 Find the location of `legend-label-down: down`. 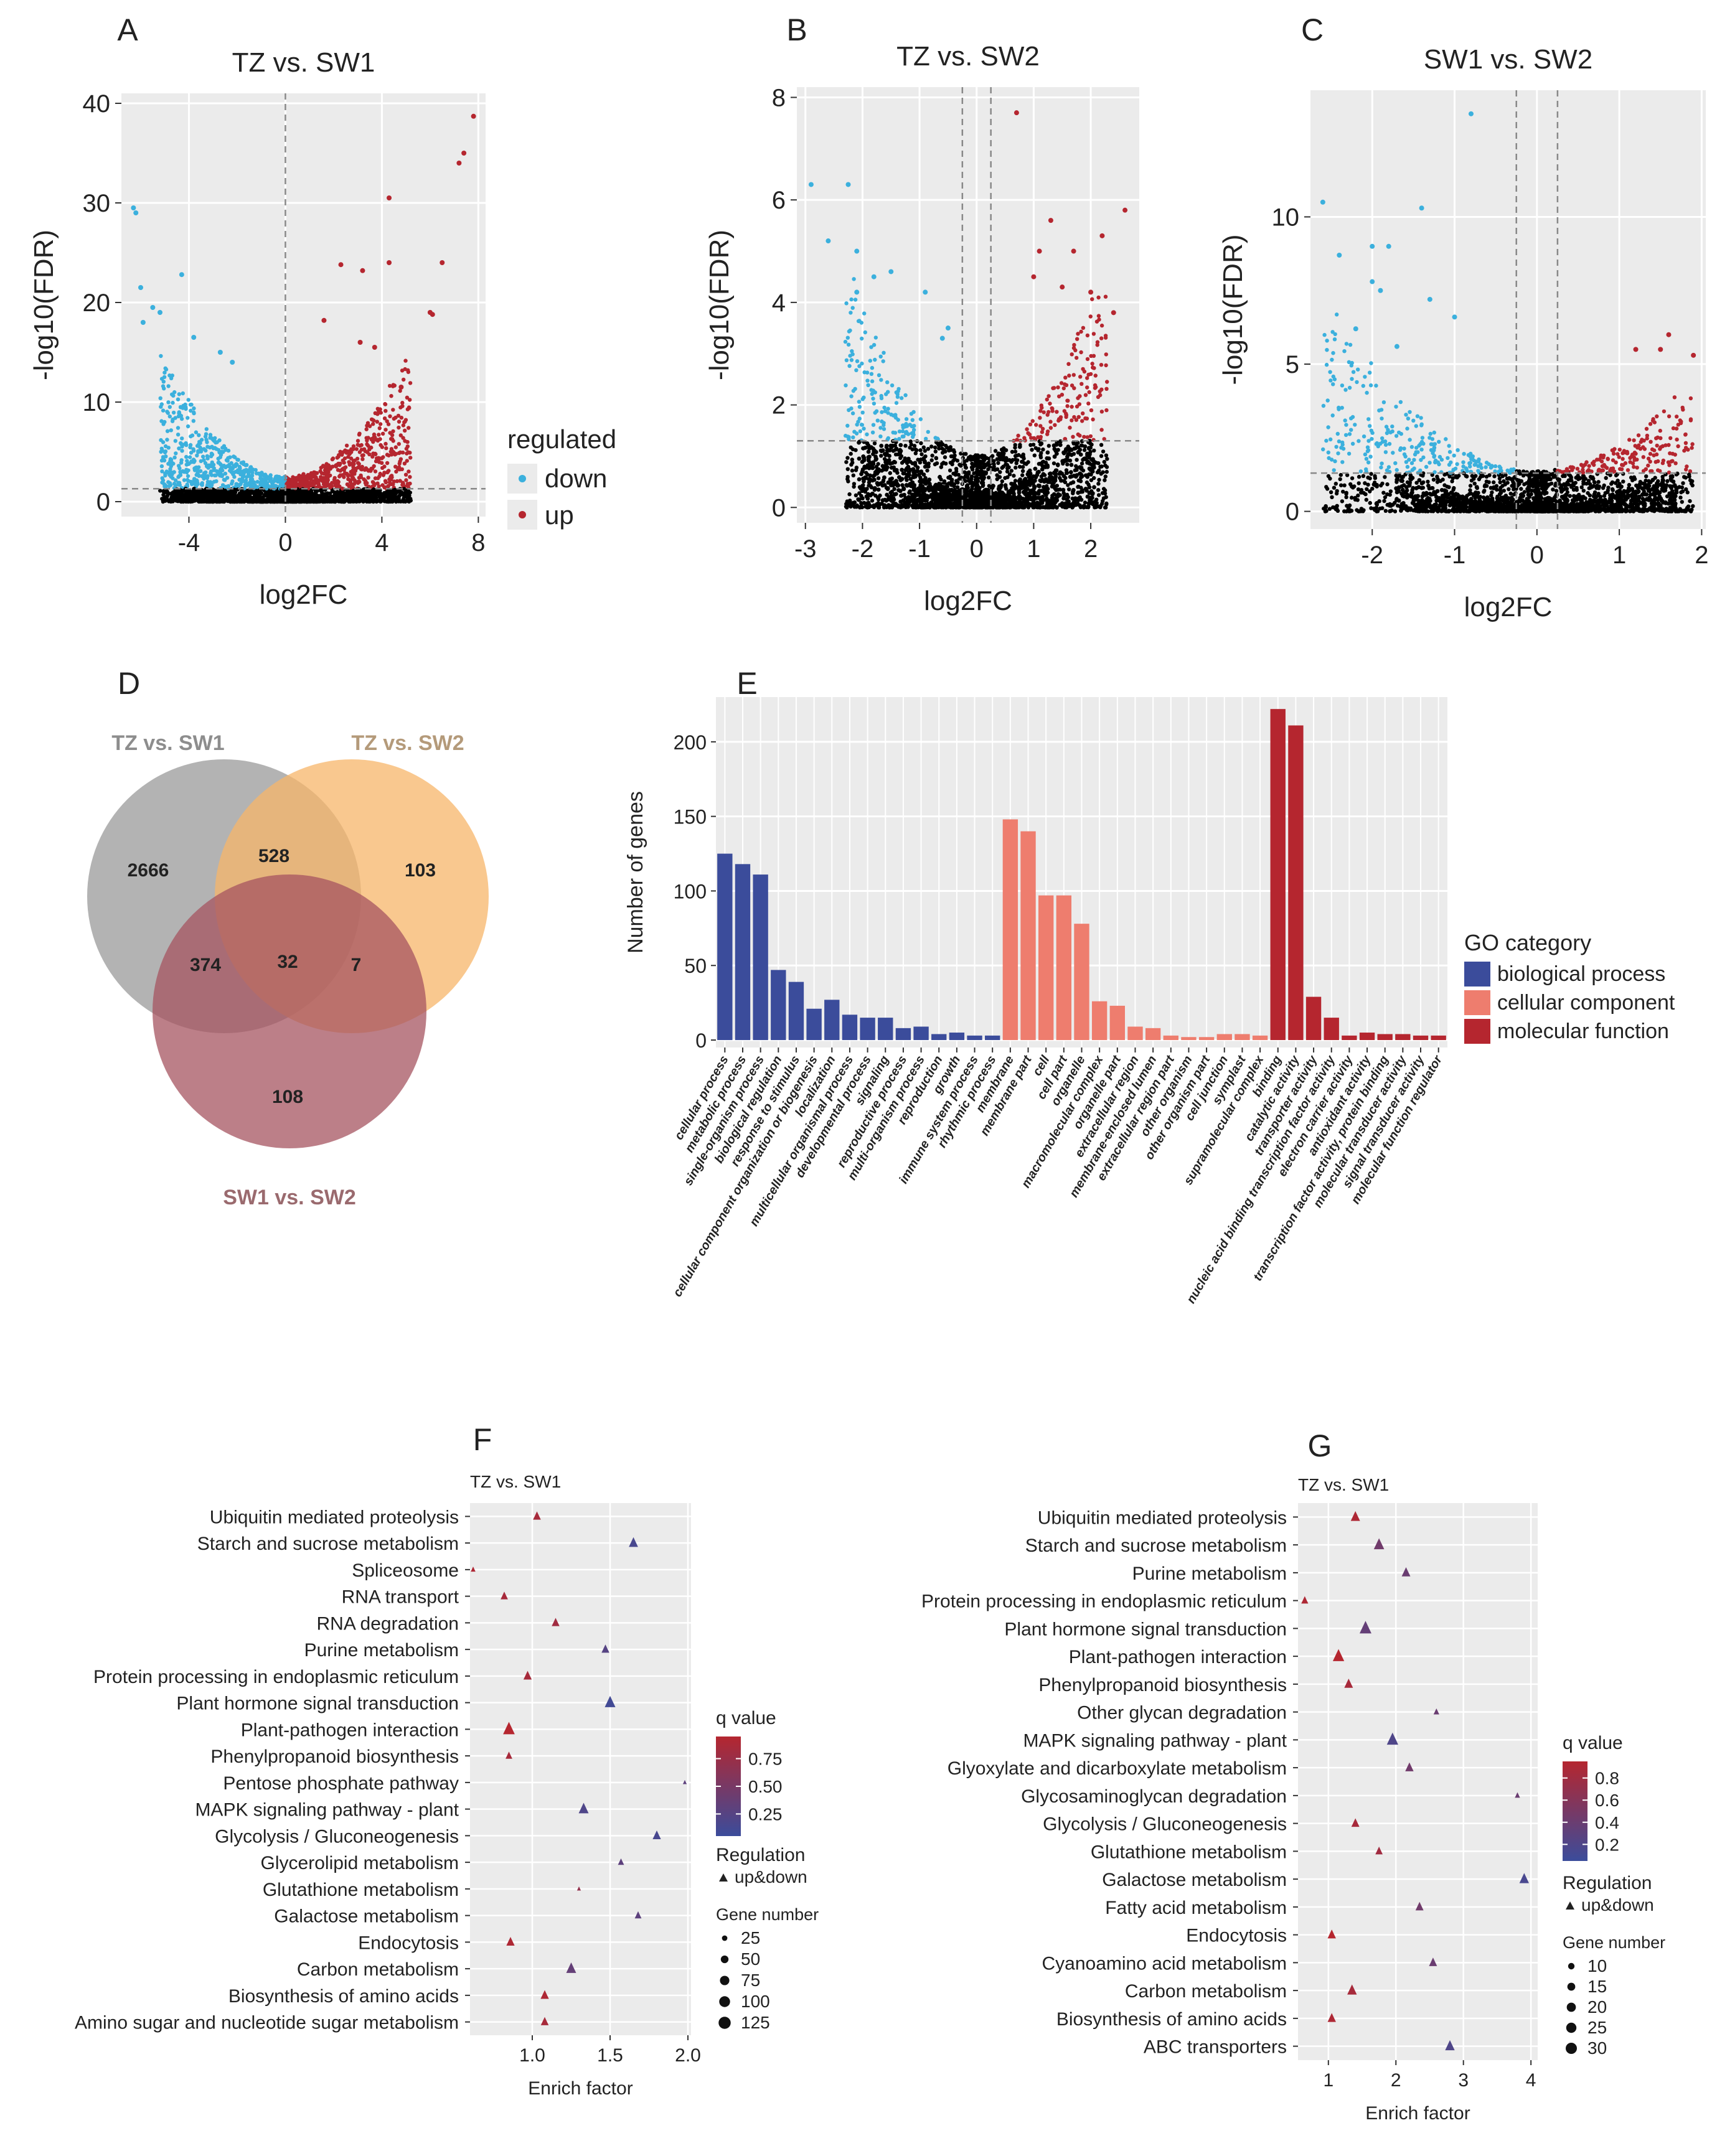

legend-label-down: down is located at coordinates (576, 479).